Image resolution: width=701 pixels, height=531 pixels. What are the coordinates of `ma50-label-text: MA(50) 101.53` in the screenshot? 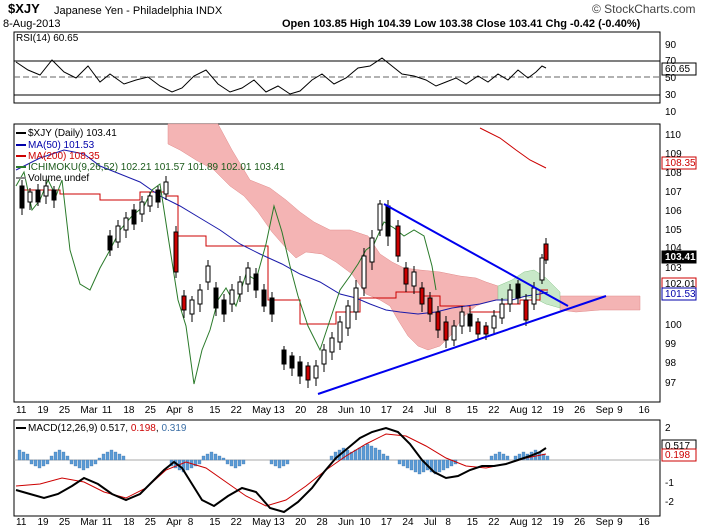 It's located at (61, 145).